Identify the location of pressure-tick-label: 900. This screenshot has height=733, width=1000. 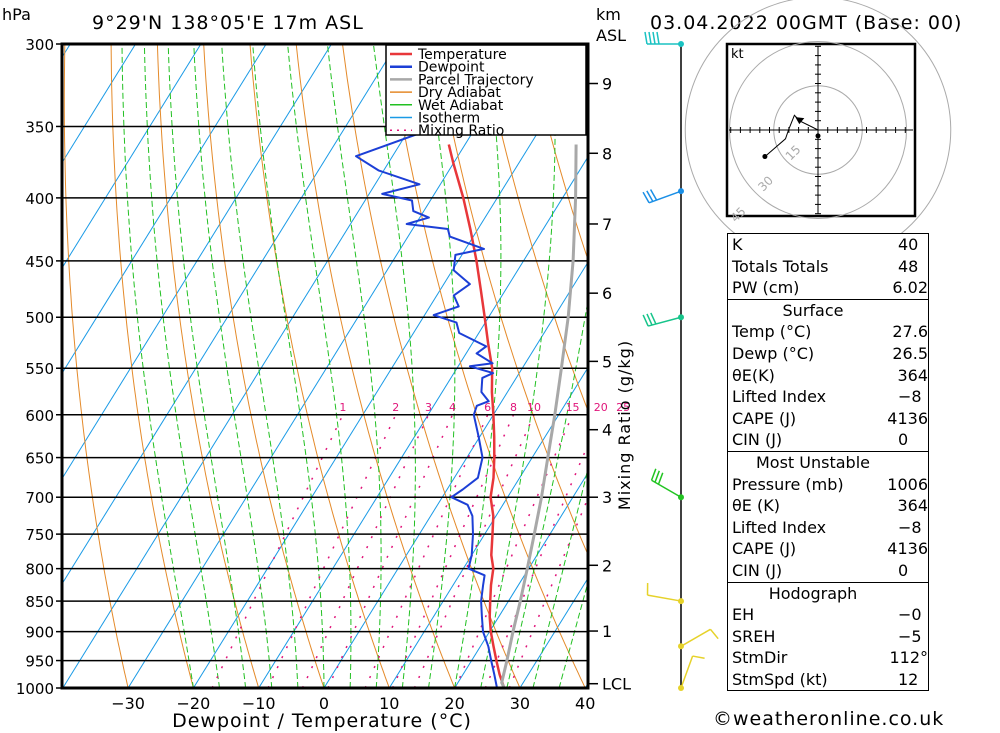
(39, 633).